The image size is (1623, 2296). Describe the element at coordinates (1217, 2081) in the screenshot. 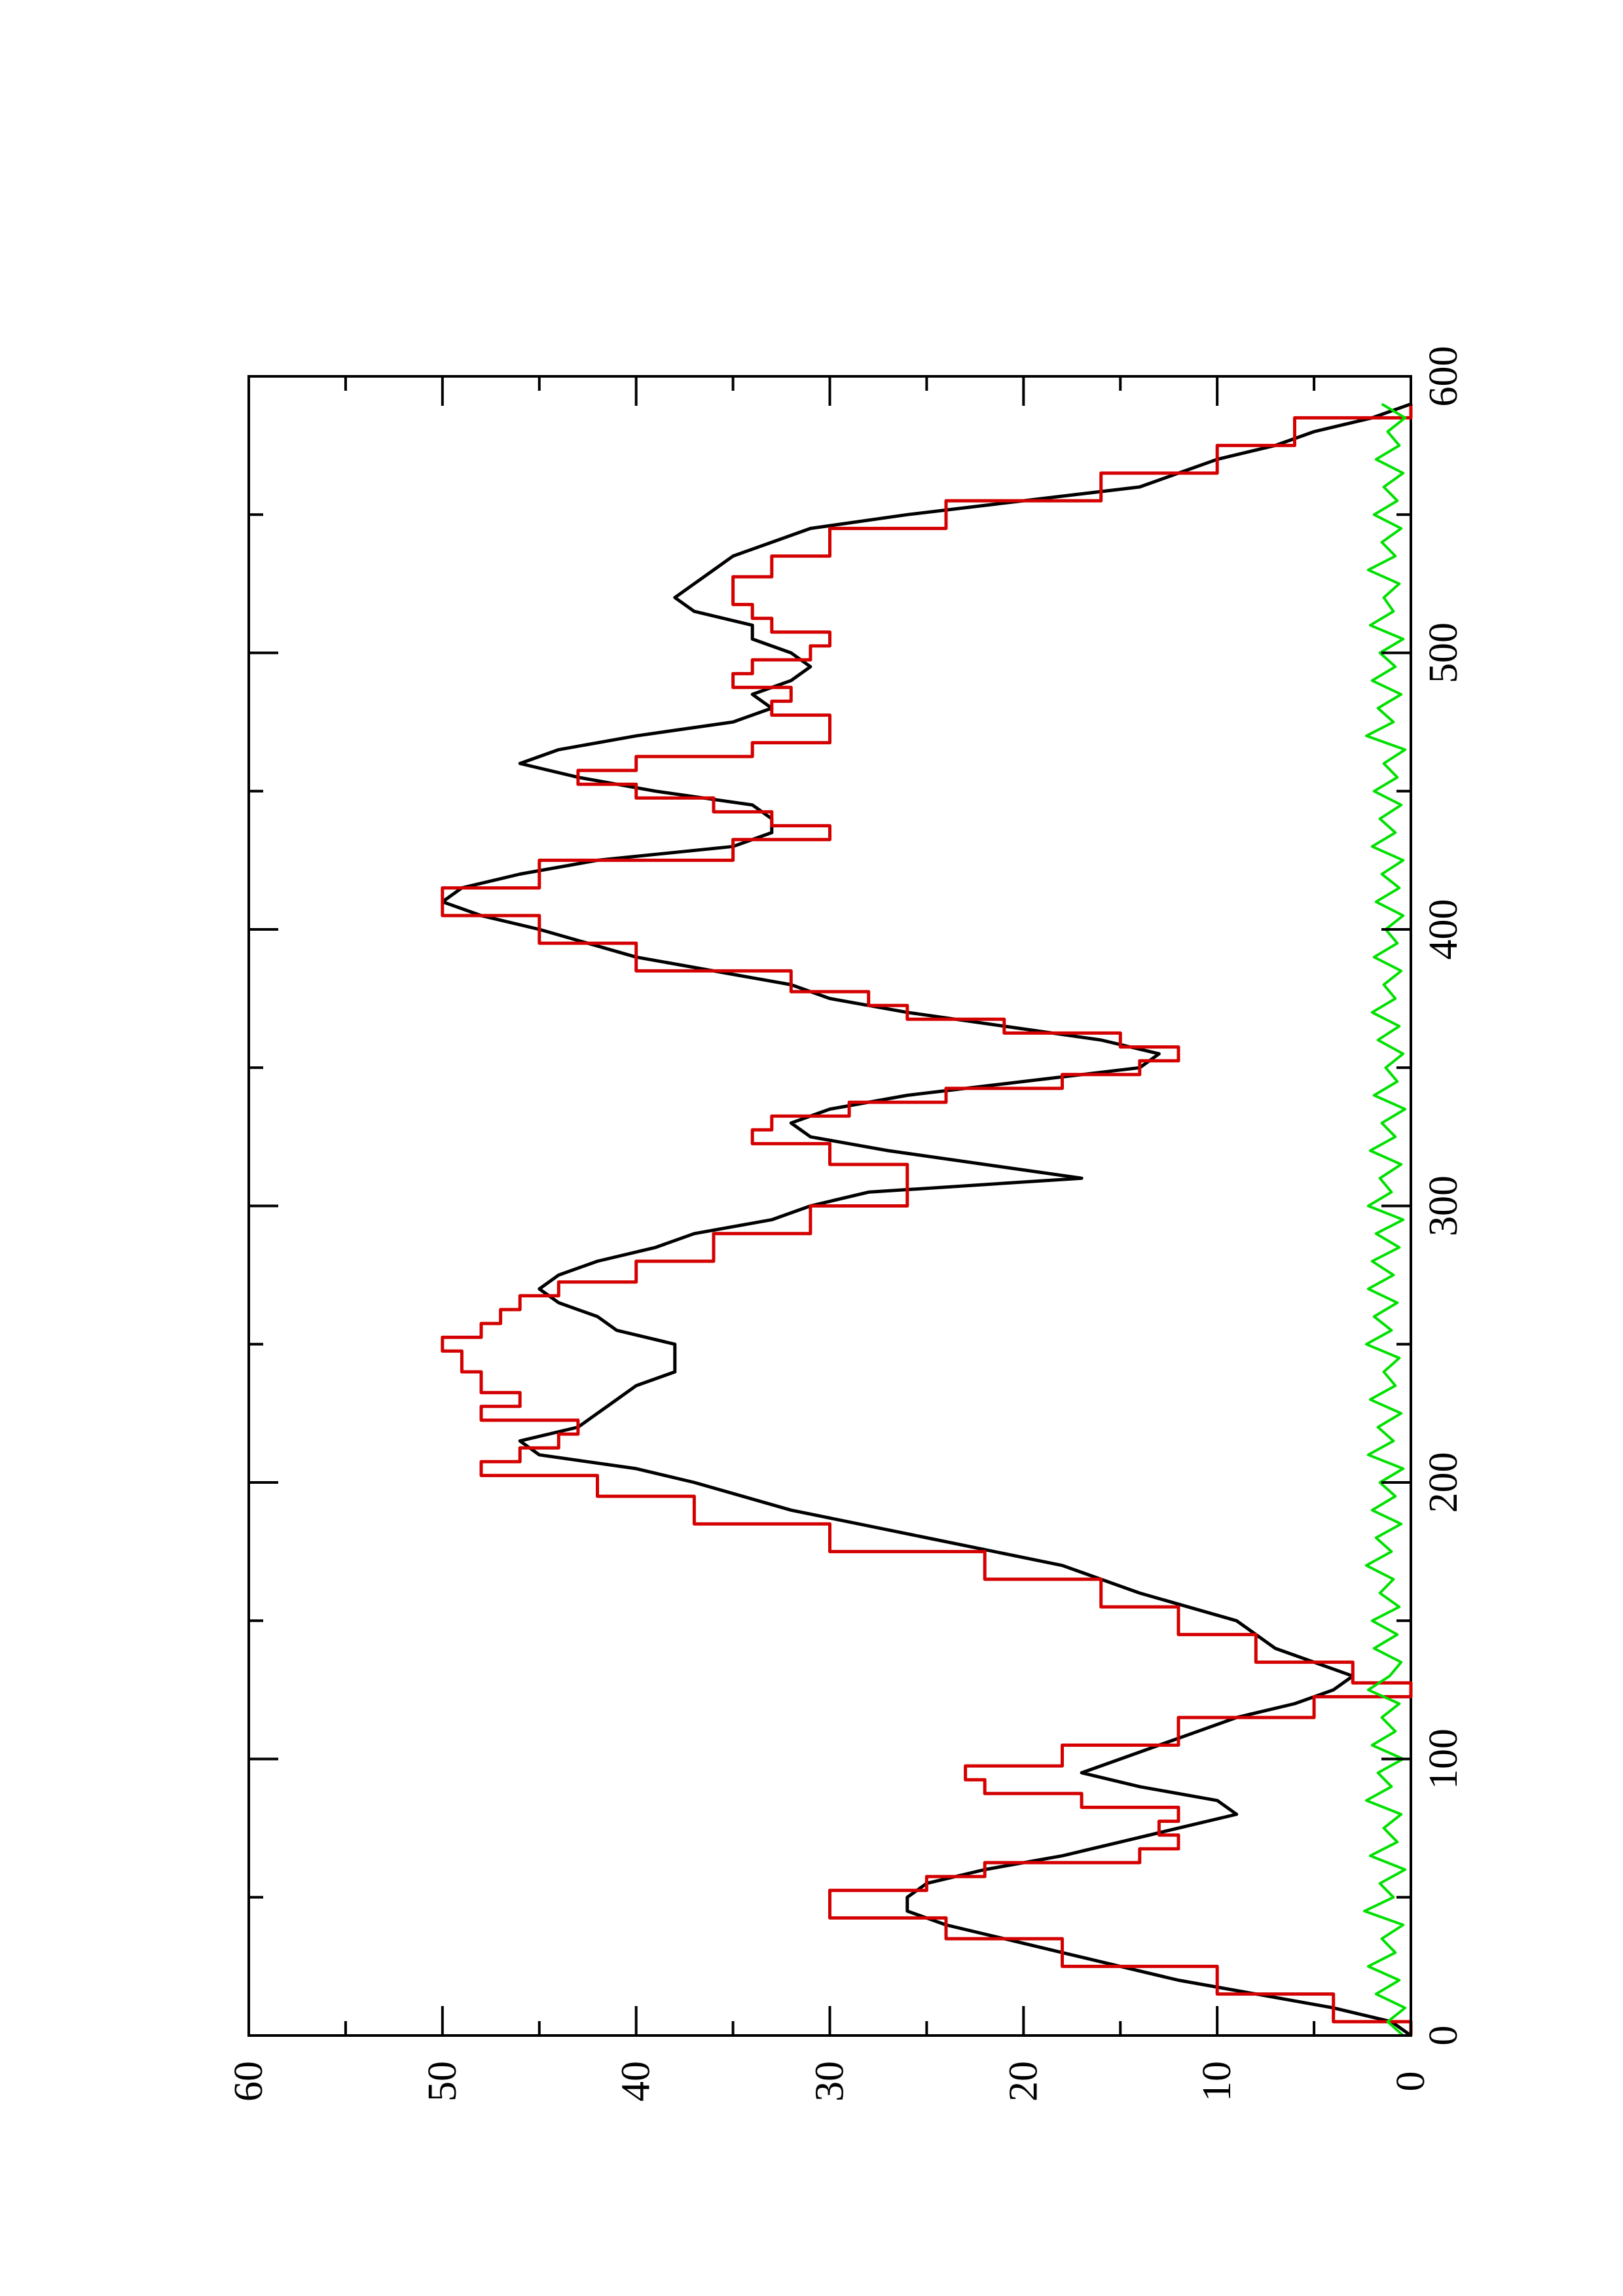

I see `y-tick-label-10: 10` at that location.